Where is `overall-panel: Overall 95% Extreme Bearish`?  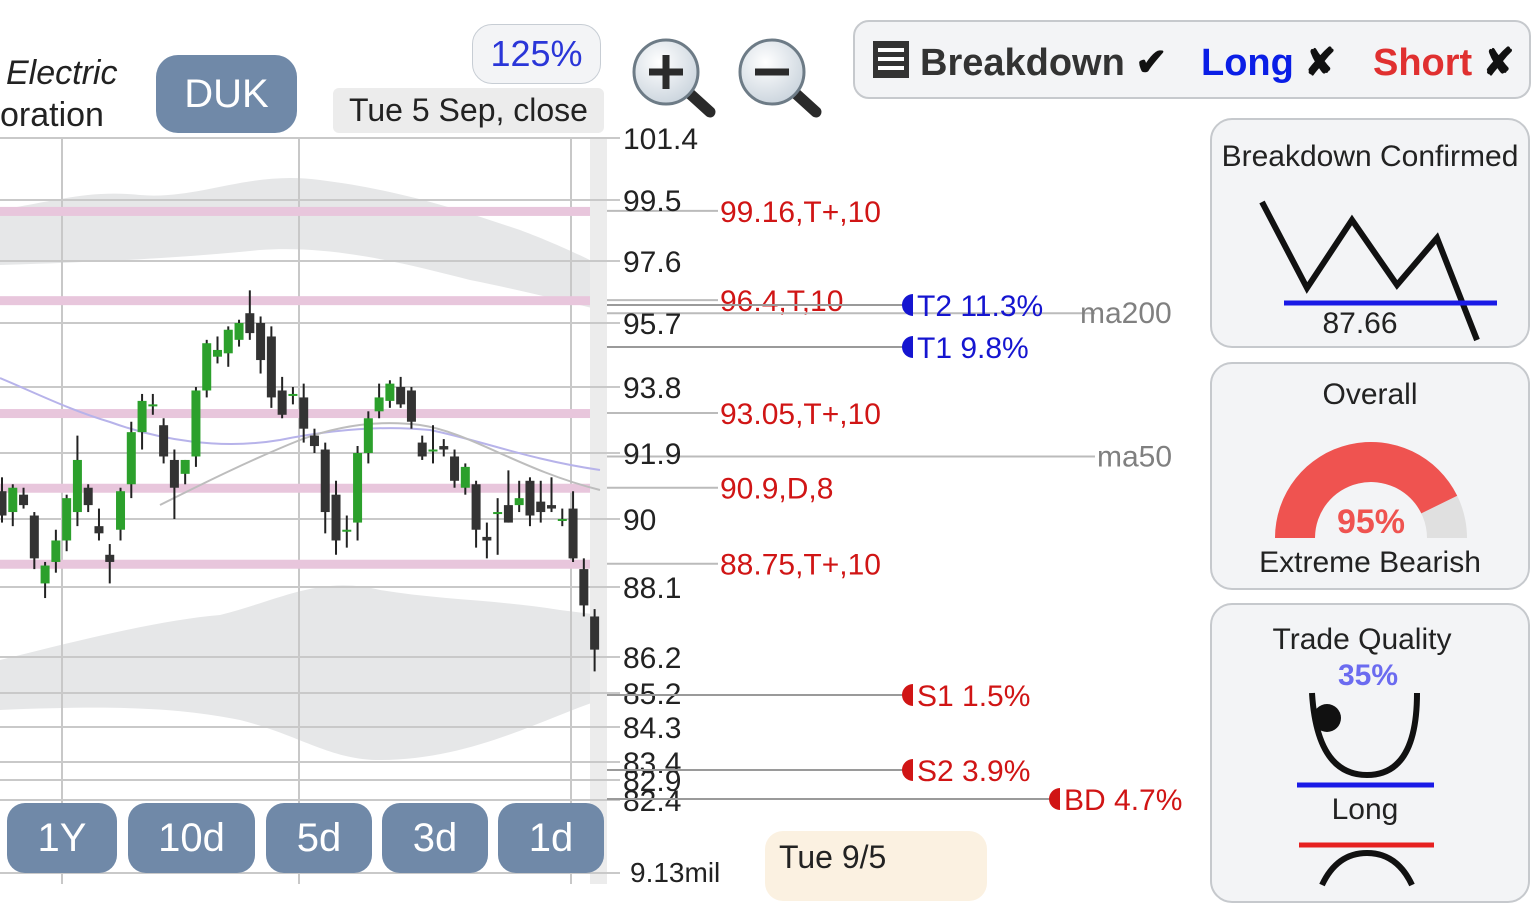 overall-panel: Overall 95% Extreme Bearish is located at coordinates (1370, 476).